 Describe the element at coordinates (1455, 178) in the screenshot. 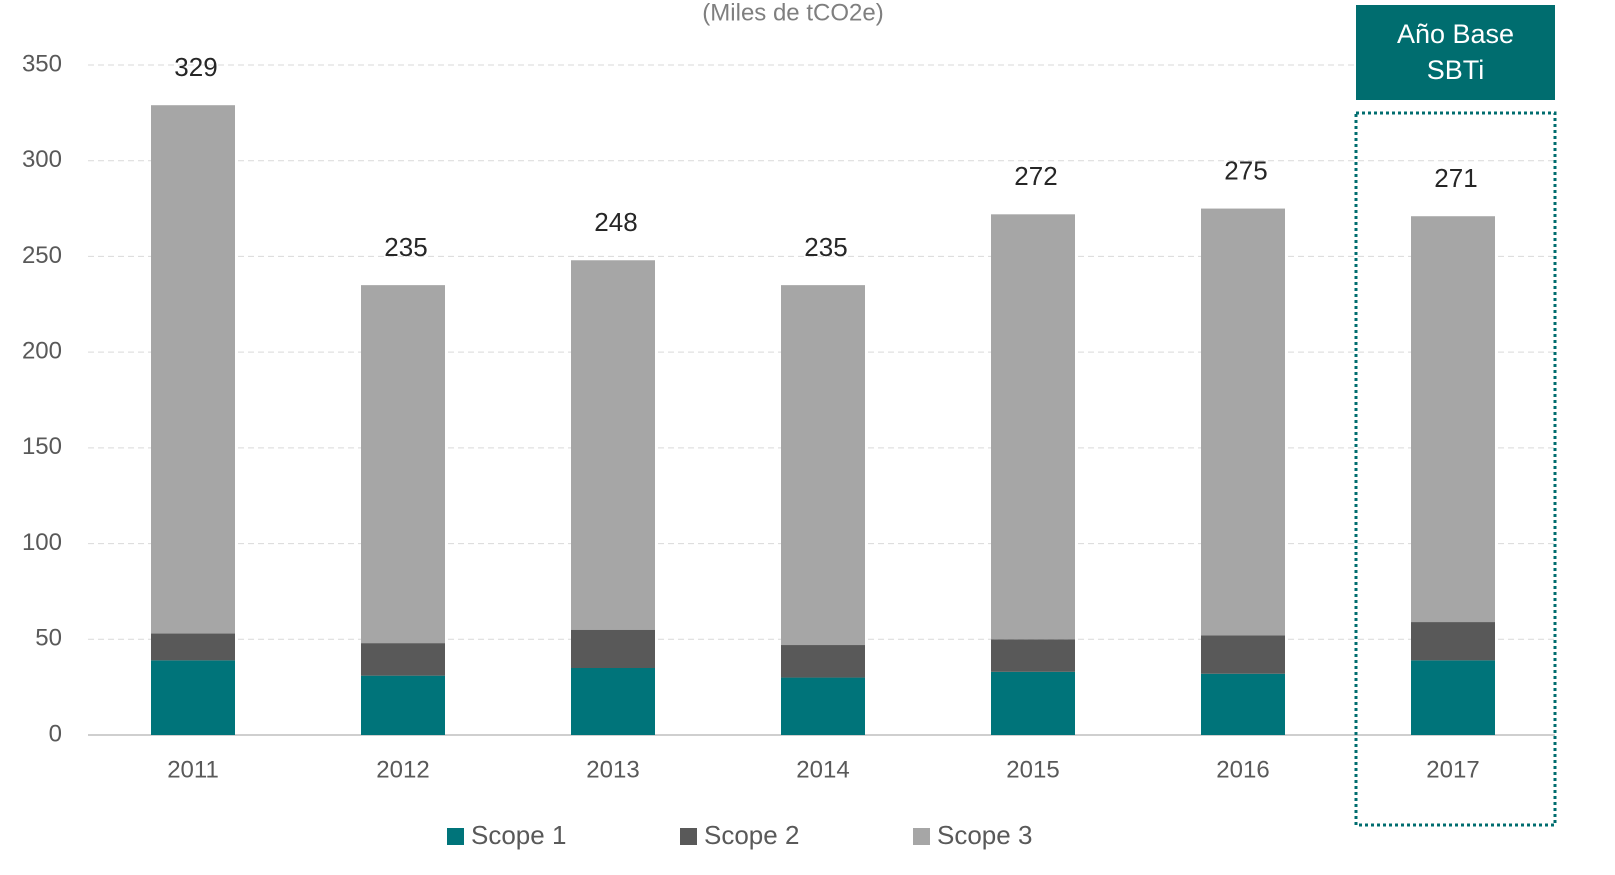

I see `total-label: 271` at that location.